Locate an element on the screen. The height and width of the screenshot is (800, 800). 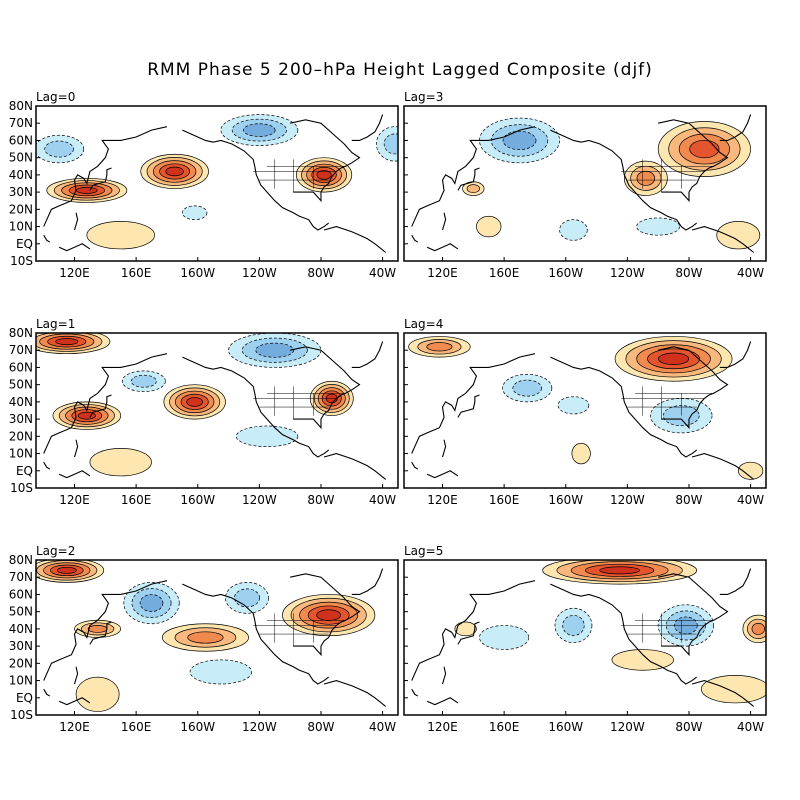
lon-tick-label: 40W is located at coordinates (382, 727).